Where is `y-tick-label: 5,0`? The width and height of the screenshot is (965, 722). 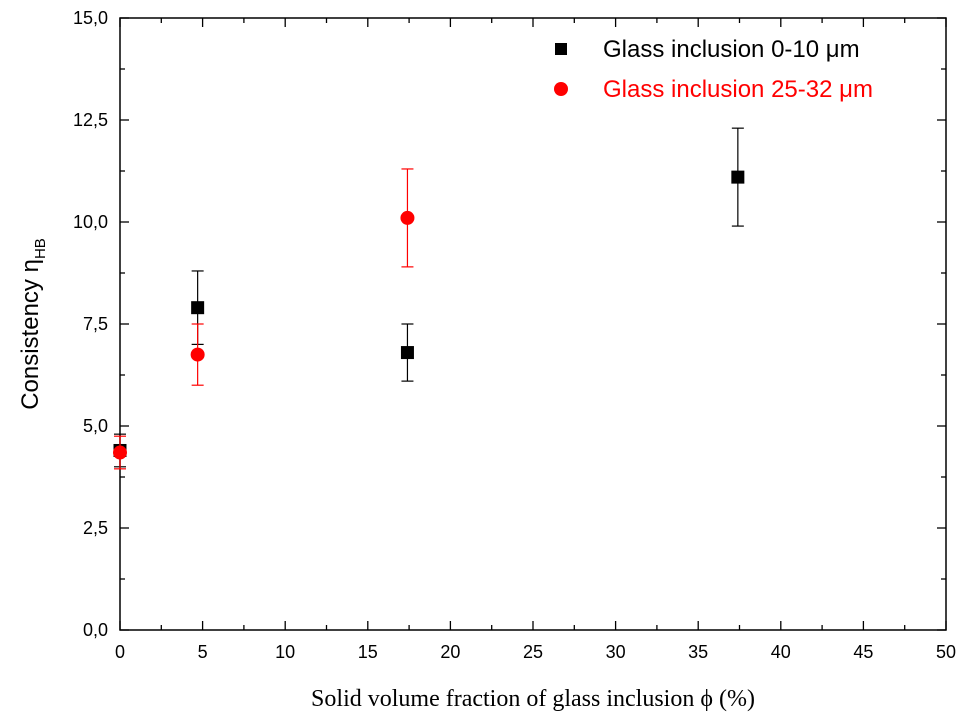 y-tick-label: 5,0 is located at coordinates (95, 426).